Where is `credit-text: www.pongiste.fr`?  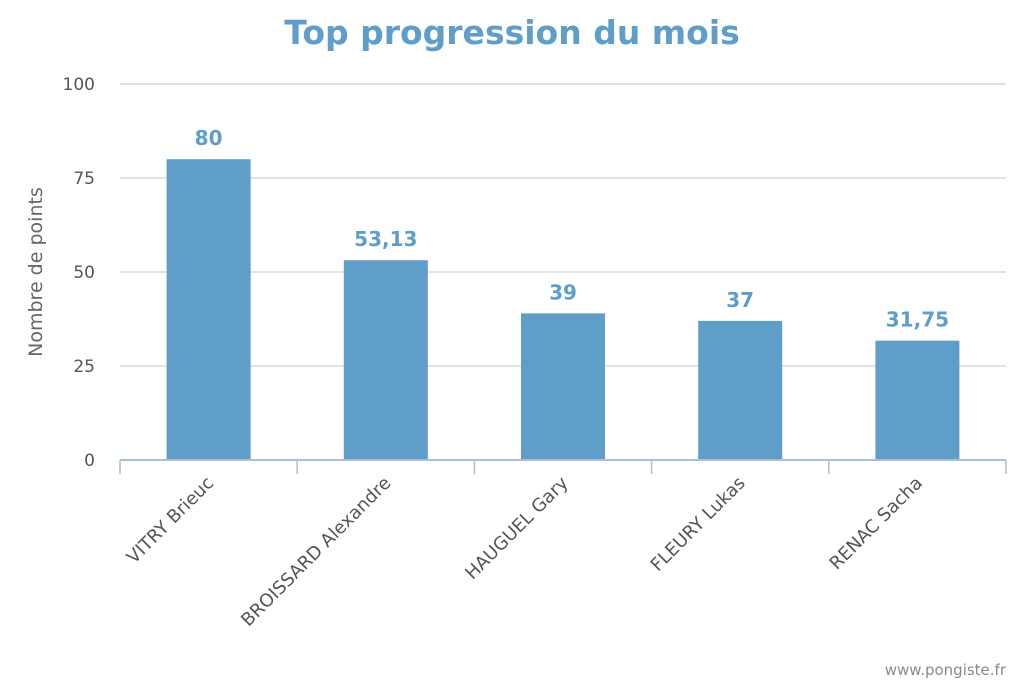
credit-text: www.pongiste.fr is located at coordinates (946, 670).